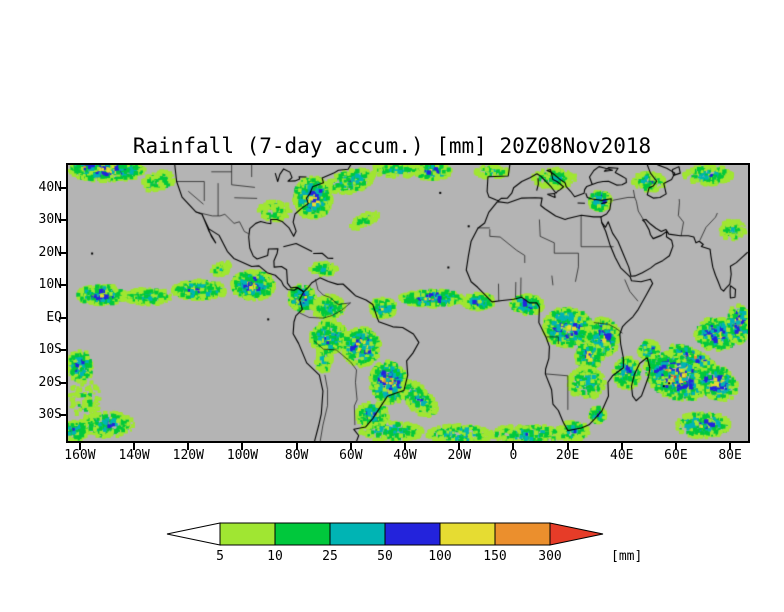 This screenshot has width=784, height=612. What do you see at coordinates (330, 556) in the screenshot?
I see `legend-value-label-25: 25` at bounding box center [330, 556].